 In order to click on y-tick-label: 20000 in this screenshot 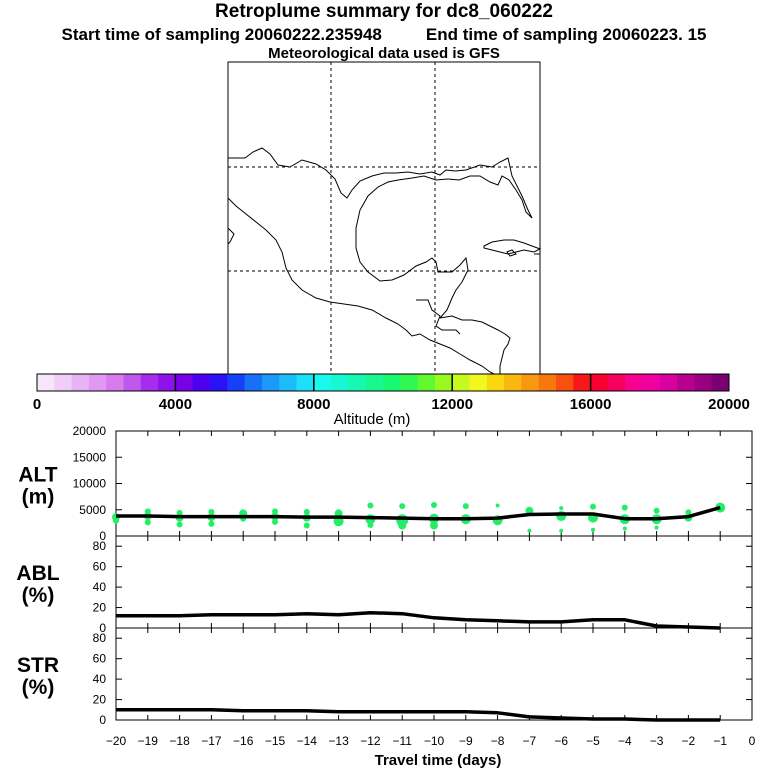, I will do `click(90, 431)`.